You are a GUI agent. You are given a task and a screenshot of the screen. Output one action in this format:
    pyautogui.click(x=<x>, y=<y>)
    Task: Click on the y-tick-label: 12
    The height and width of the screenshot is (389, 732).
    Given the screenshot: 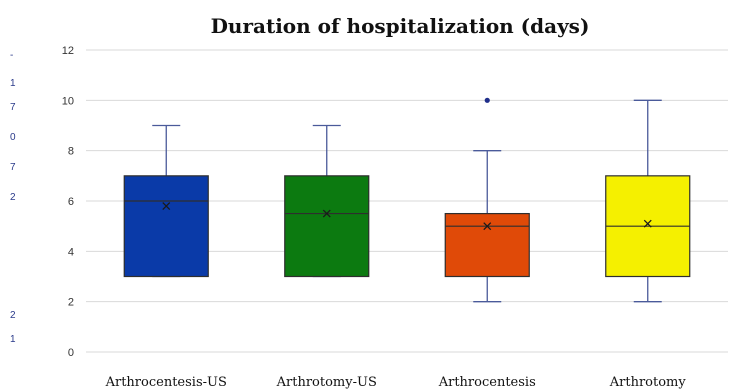 What is the action you would take?
    pyautogui.click(x=68, y=51)
    